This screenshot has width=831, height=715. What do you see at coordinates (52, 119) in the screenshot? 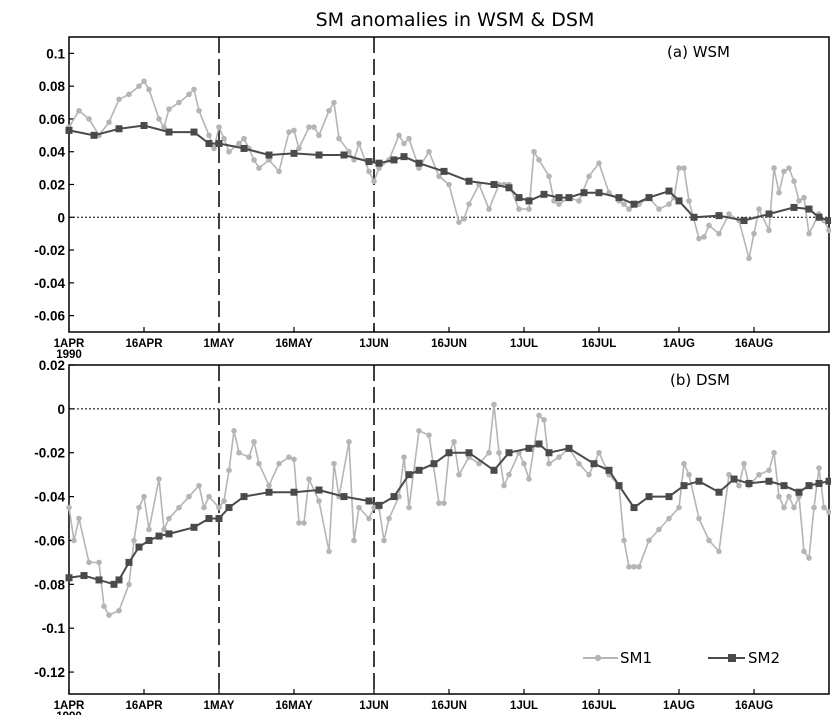
I see `y-tick-label-a: 0.06` at bounding box center [52, 119].